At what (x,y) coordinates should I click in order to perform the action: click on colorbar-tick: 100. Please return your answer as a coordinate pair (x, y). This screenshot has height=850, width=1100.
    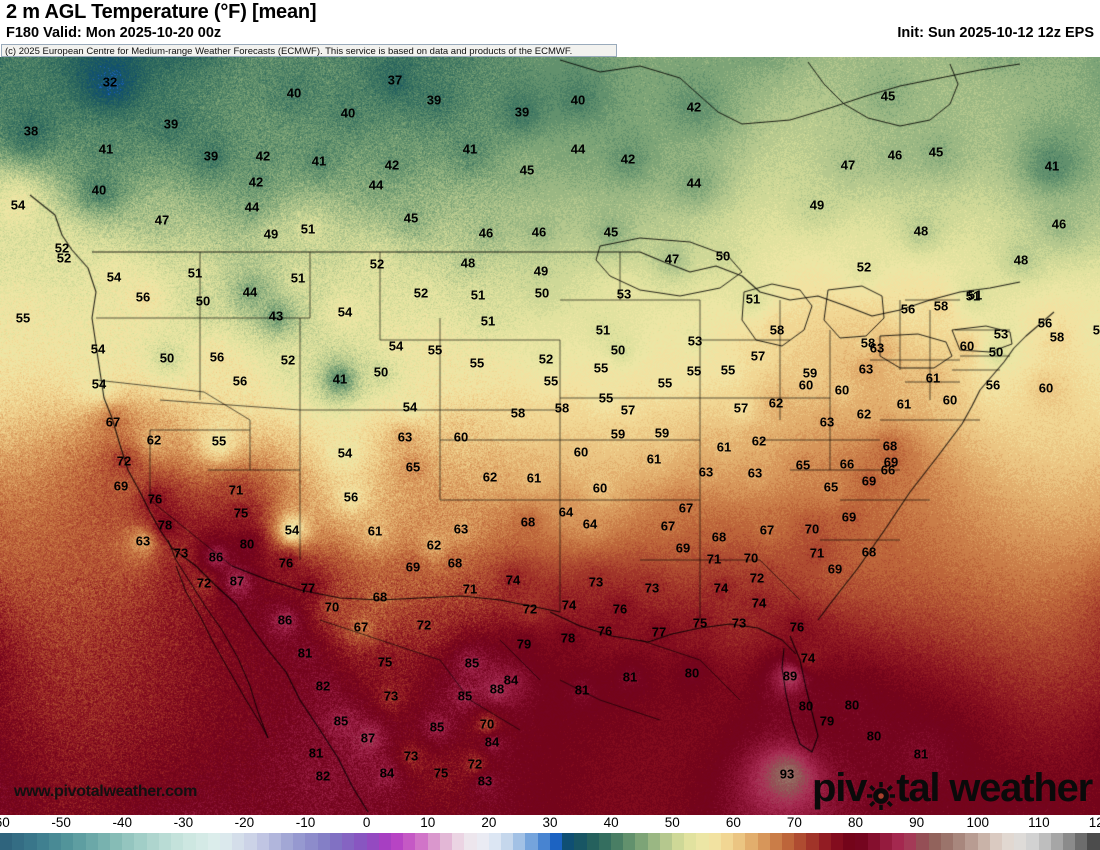
    Looking at the image, I should click on (978, 822).